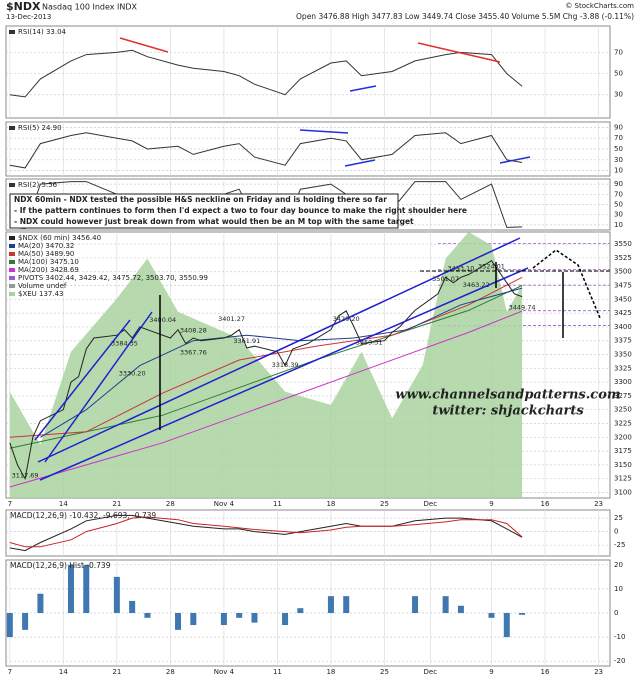  I want to click on panel-frame, so click(308, 533).